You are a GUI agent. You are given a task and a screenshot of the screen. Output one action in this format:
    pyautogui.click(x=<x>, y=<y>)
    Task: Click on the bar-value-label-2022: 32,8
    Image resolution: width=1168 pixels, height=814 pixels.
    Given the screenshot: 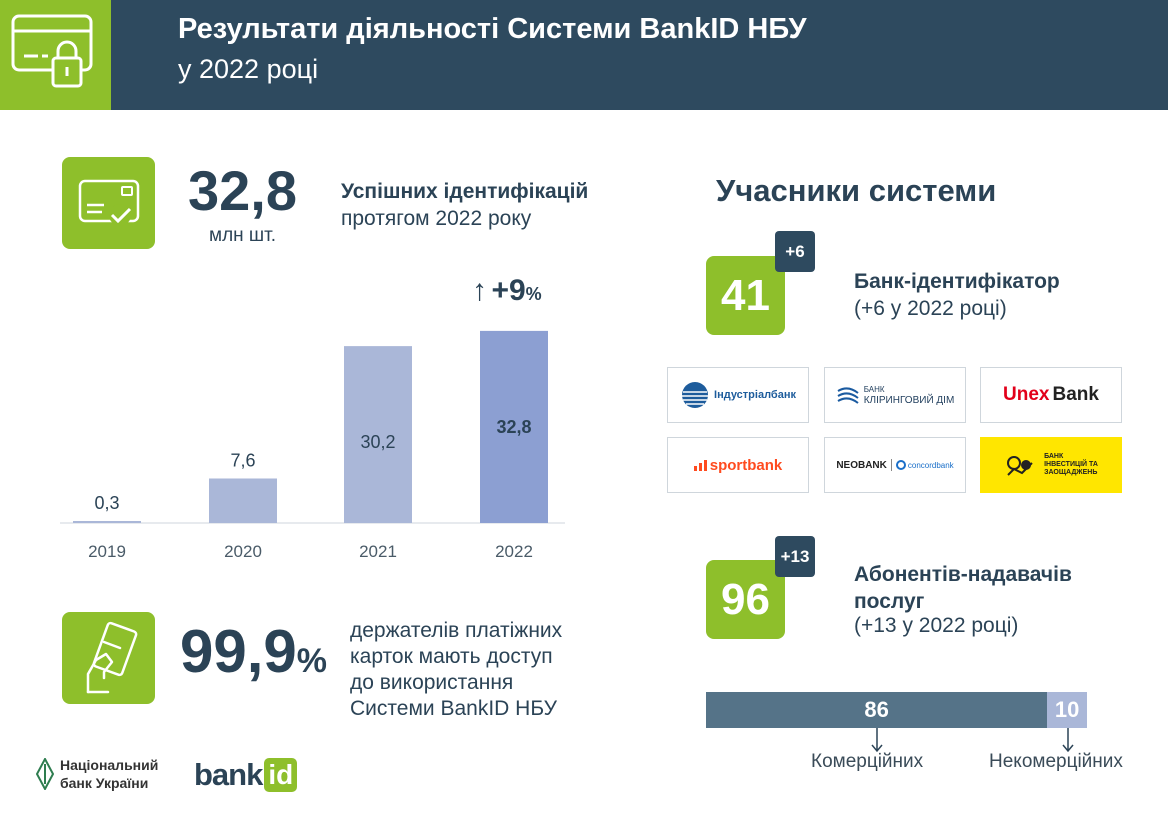 What is the action you would take?
    pyautogui.click(x=513, y=427)
    